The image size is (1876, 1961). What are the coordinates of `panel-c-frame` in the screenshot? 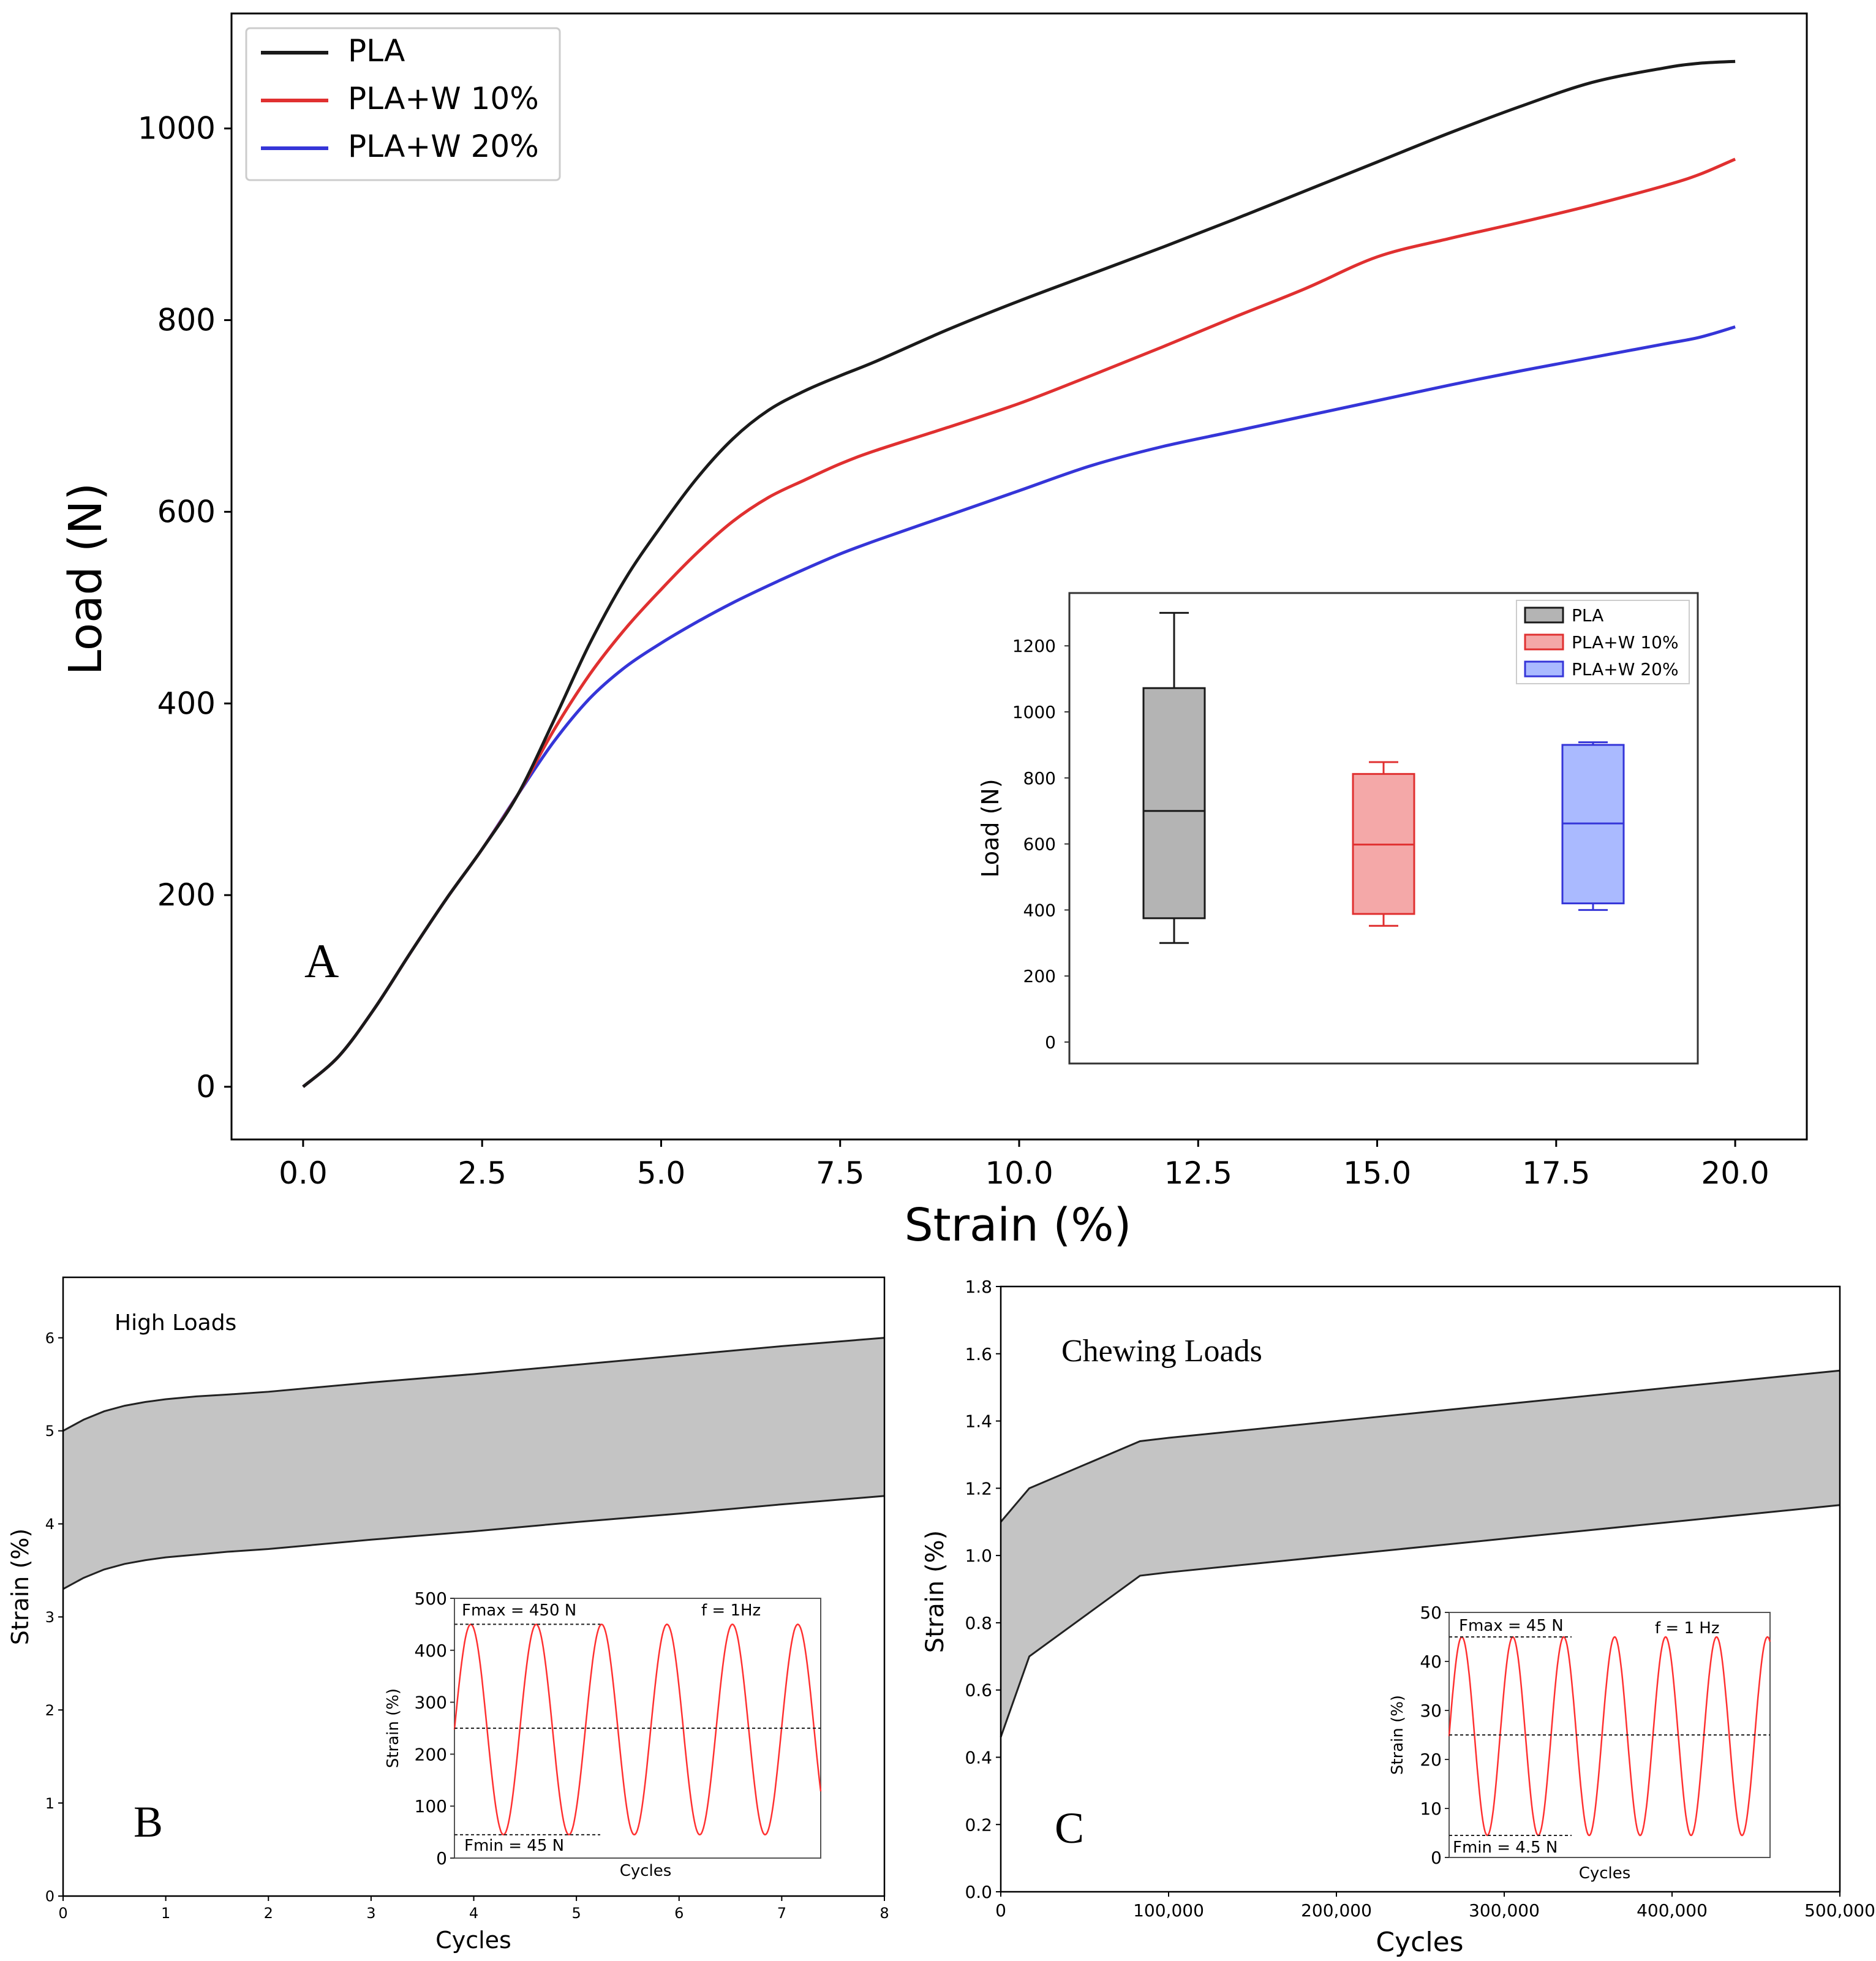 It's located at (1420, 1589).